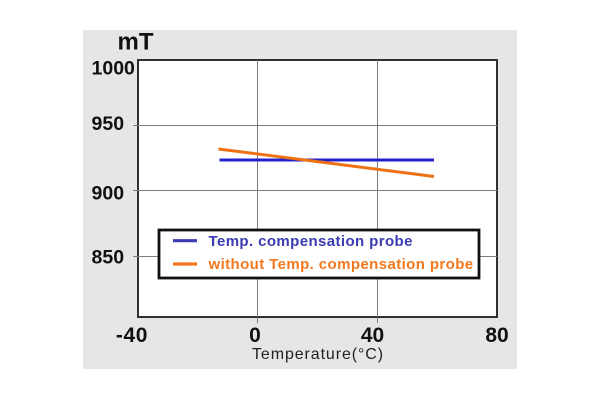  Describe the element at coordinates (108, 257) in the screenshot. I see `svg-text: 850` at that location.